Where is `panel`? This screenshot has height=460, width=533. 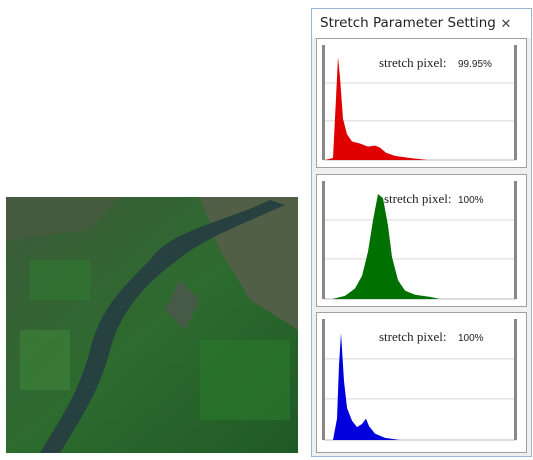 panel is located at coordinates (421, 240).